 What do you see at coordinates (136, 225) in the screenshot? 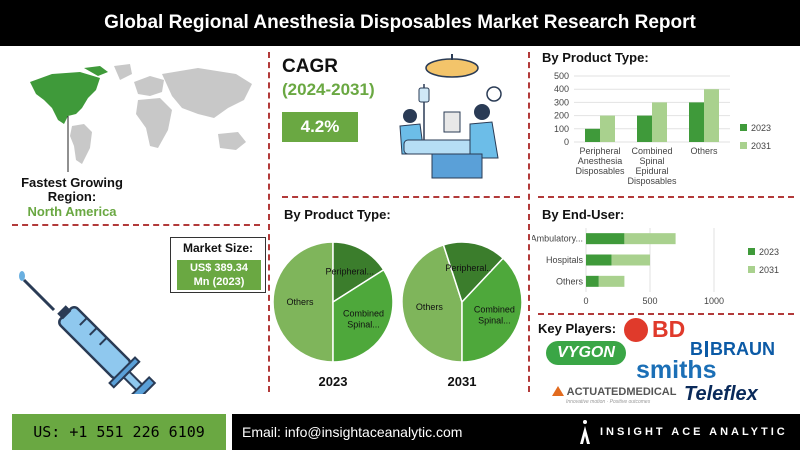
I see `divider-left-h` at bounding box center [136, 225].